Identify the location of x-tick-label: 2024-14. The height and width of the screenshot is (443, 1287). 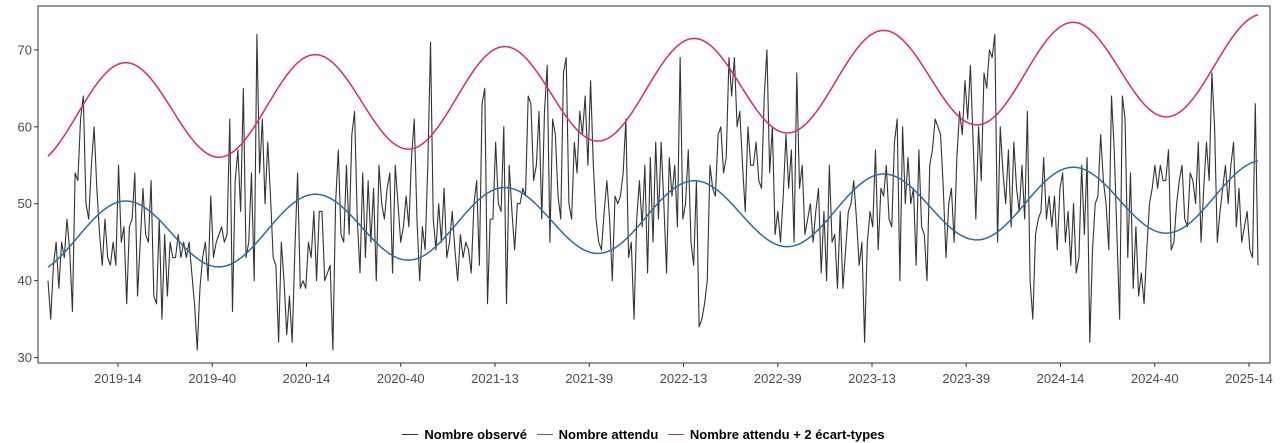
(1061, 378).